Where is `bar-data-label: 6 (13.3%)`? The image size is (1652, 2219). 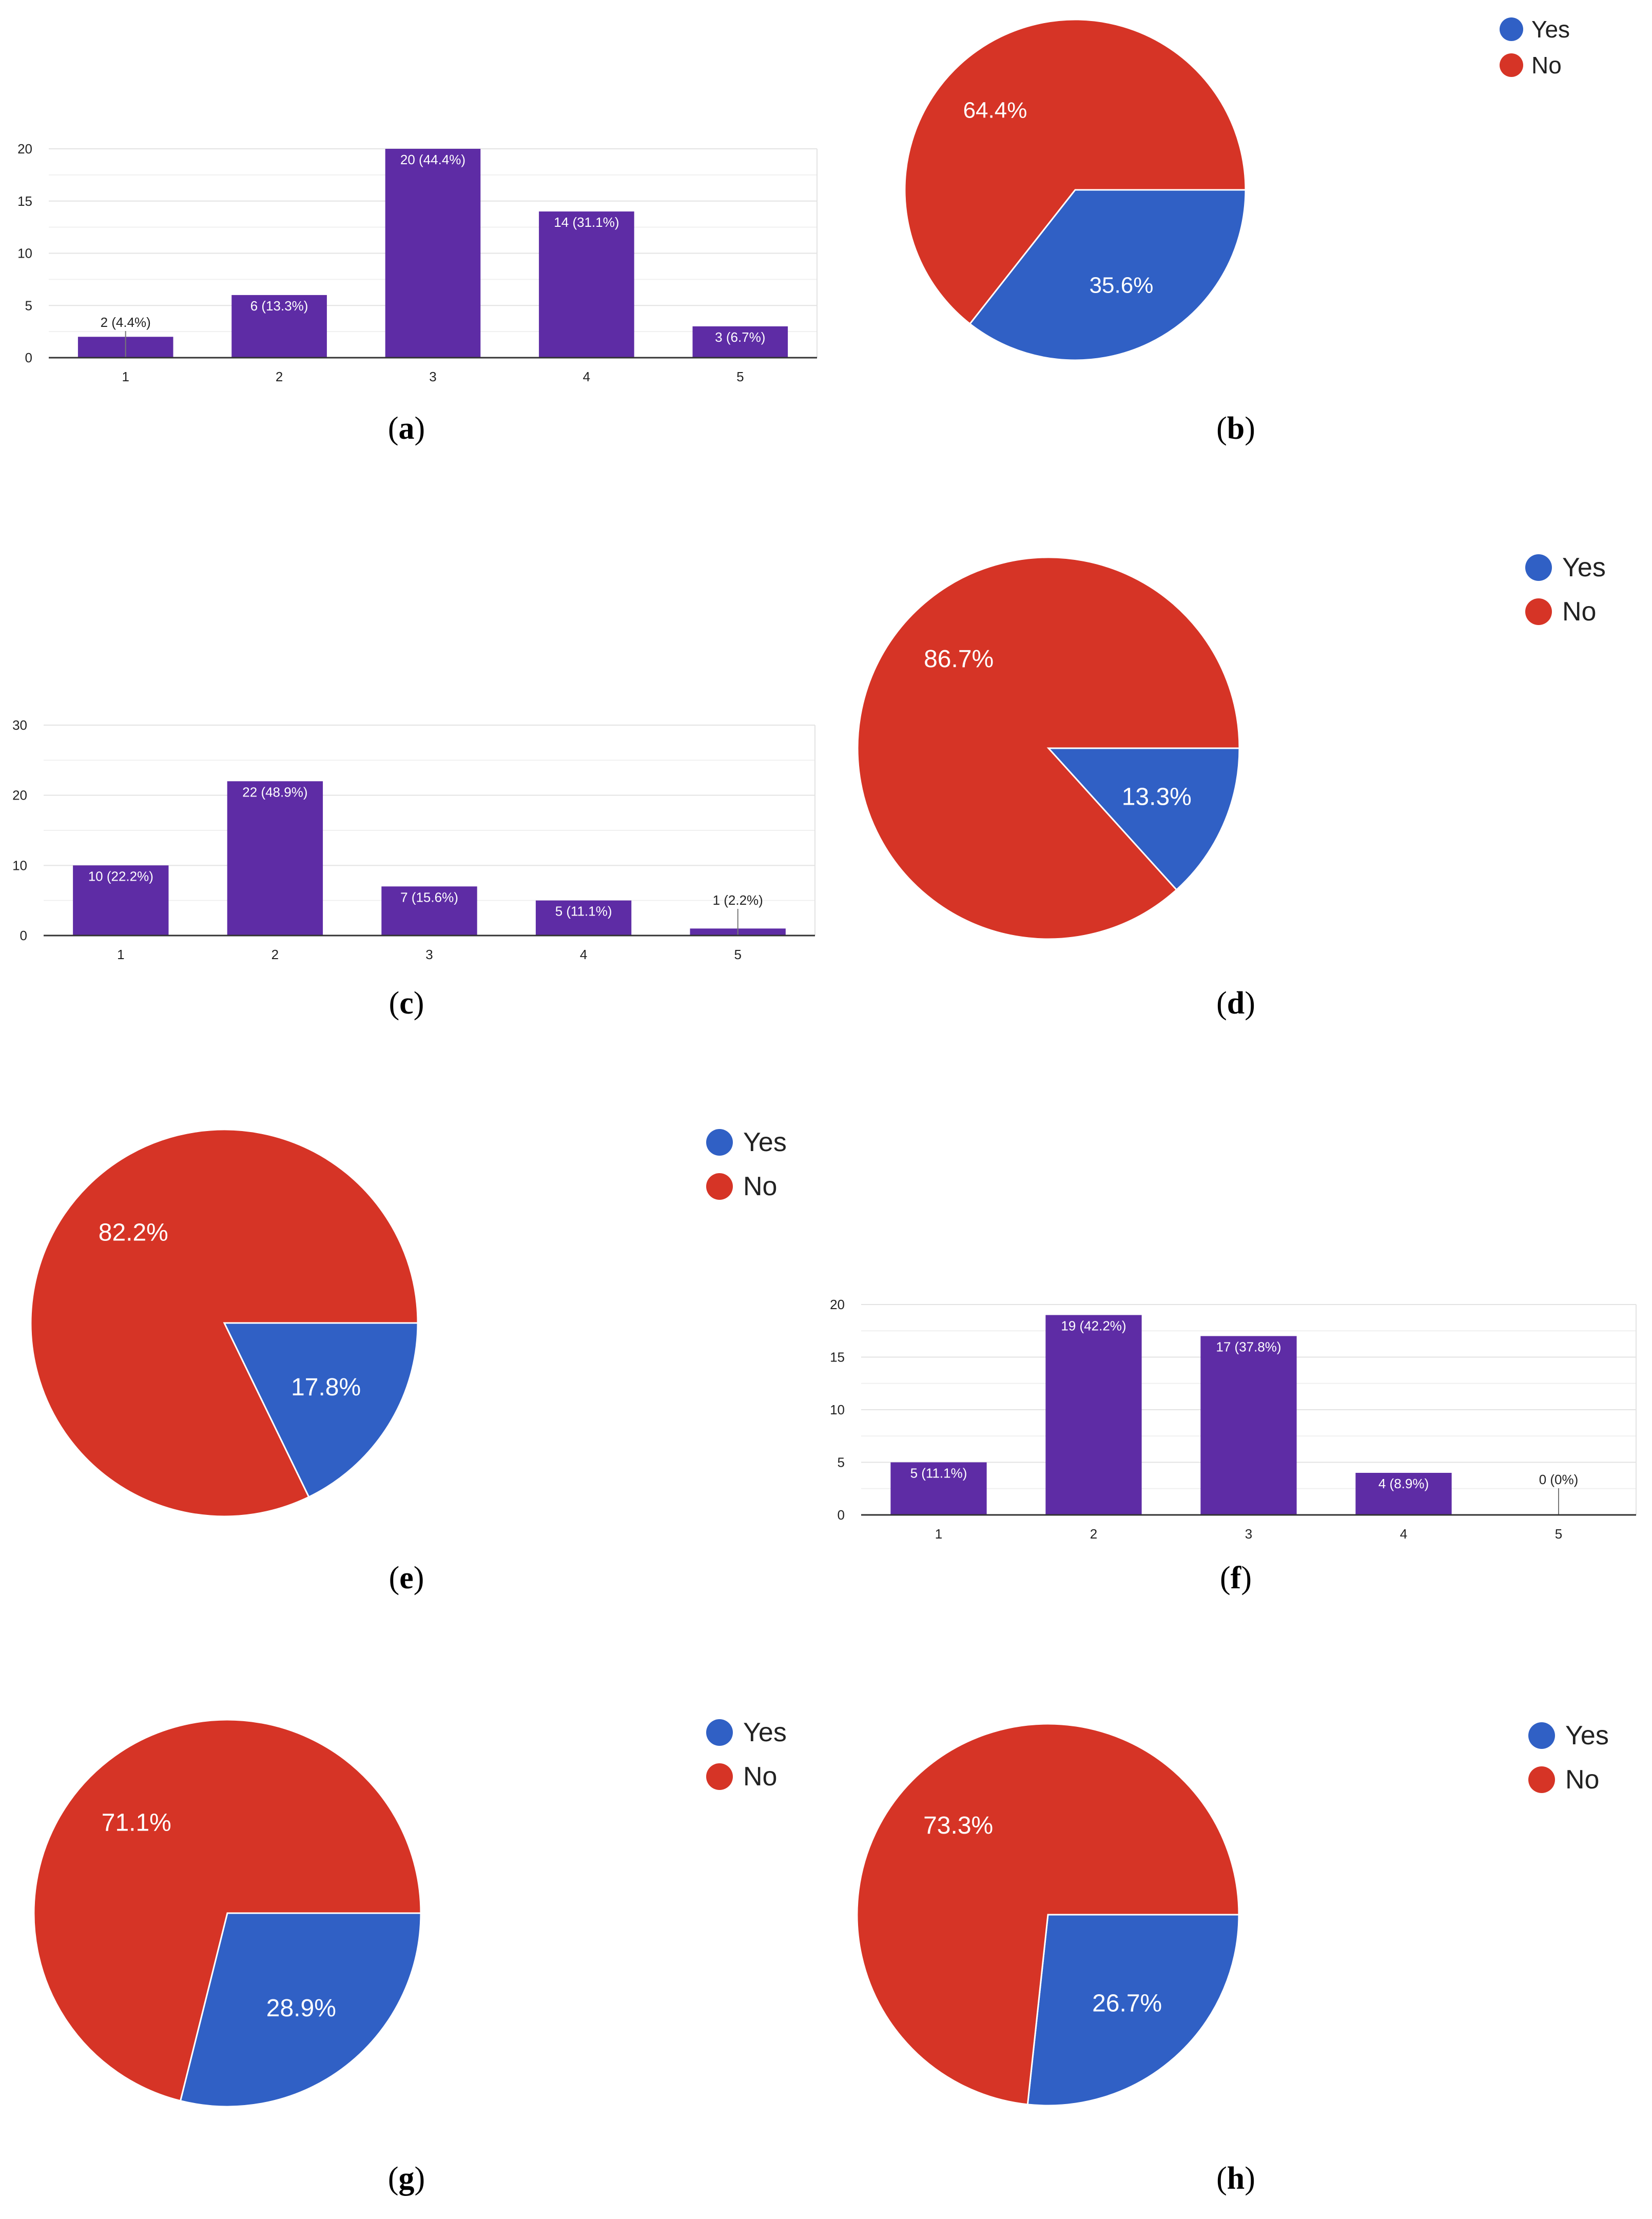
bar-data-label: 6 (13.3%) is located at coordinates (279, 306).